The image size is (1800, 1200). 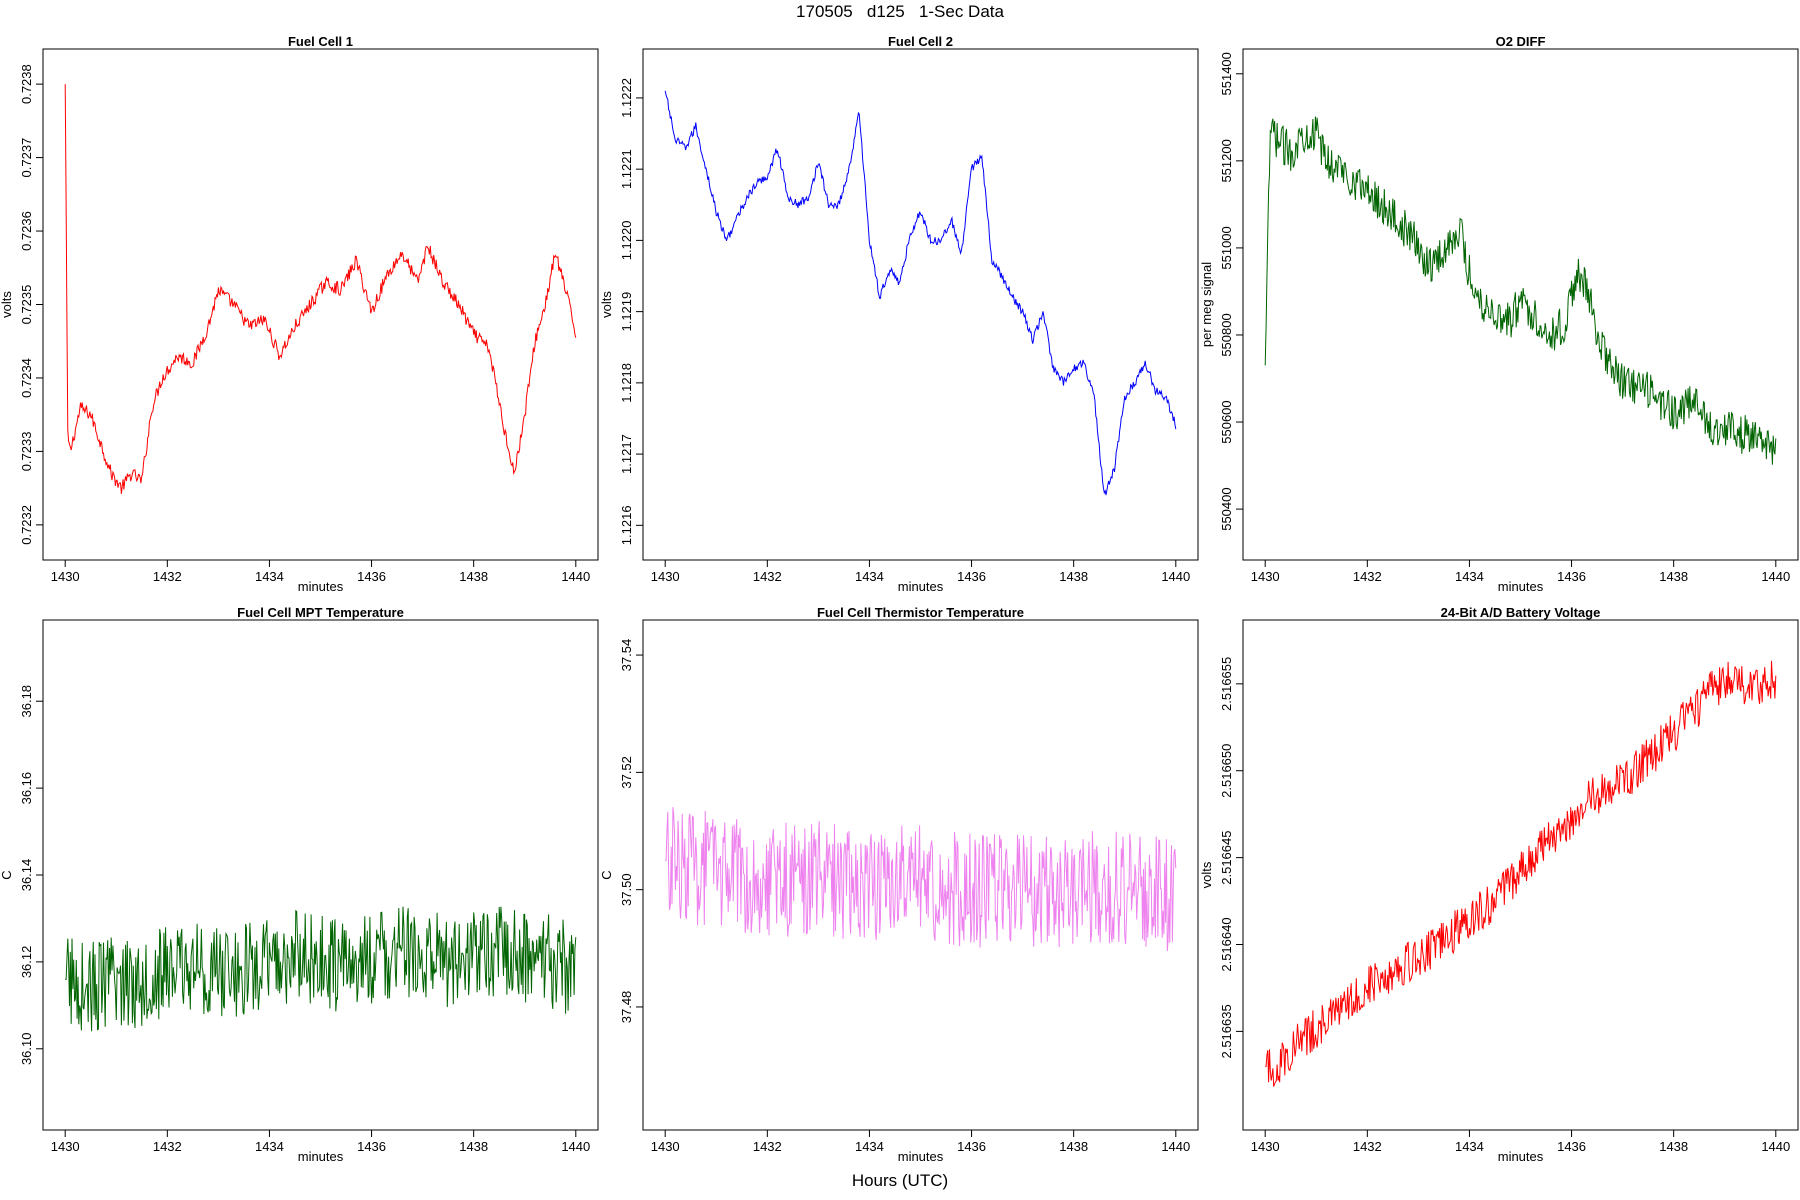 I want to click on y-tick-label: 37.54, so click(x=626, y=655).